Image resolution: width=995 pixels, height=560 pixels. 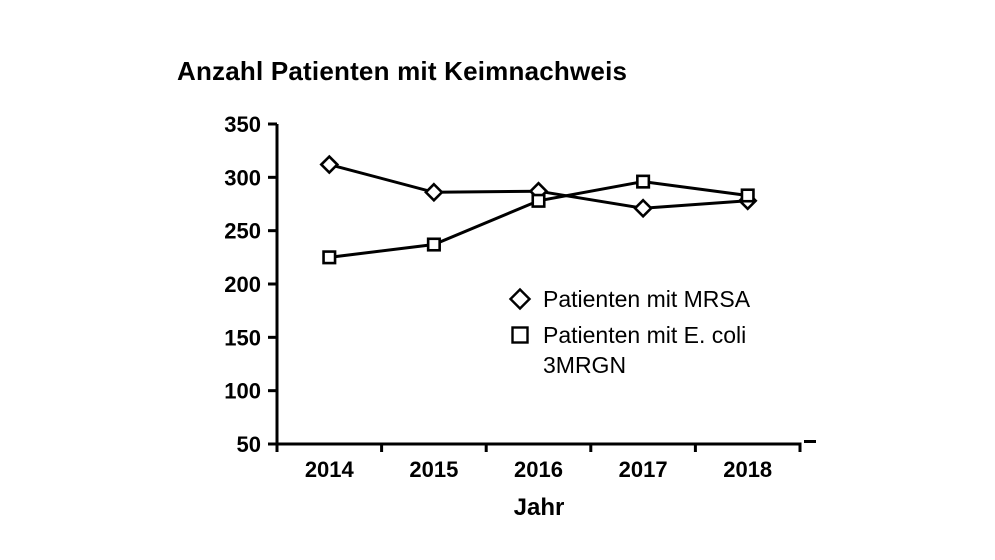 What do you see at coordinates (747, 469) in the screenshot?
I see `x-tick-label: 2018` at bounding box center [747, 469].